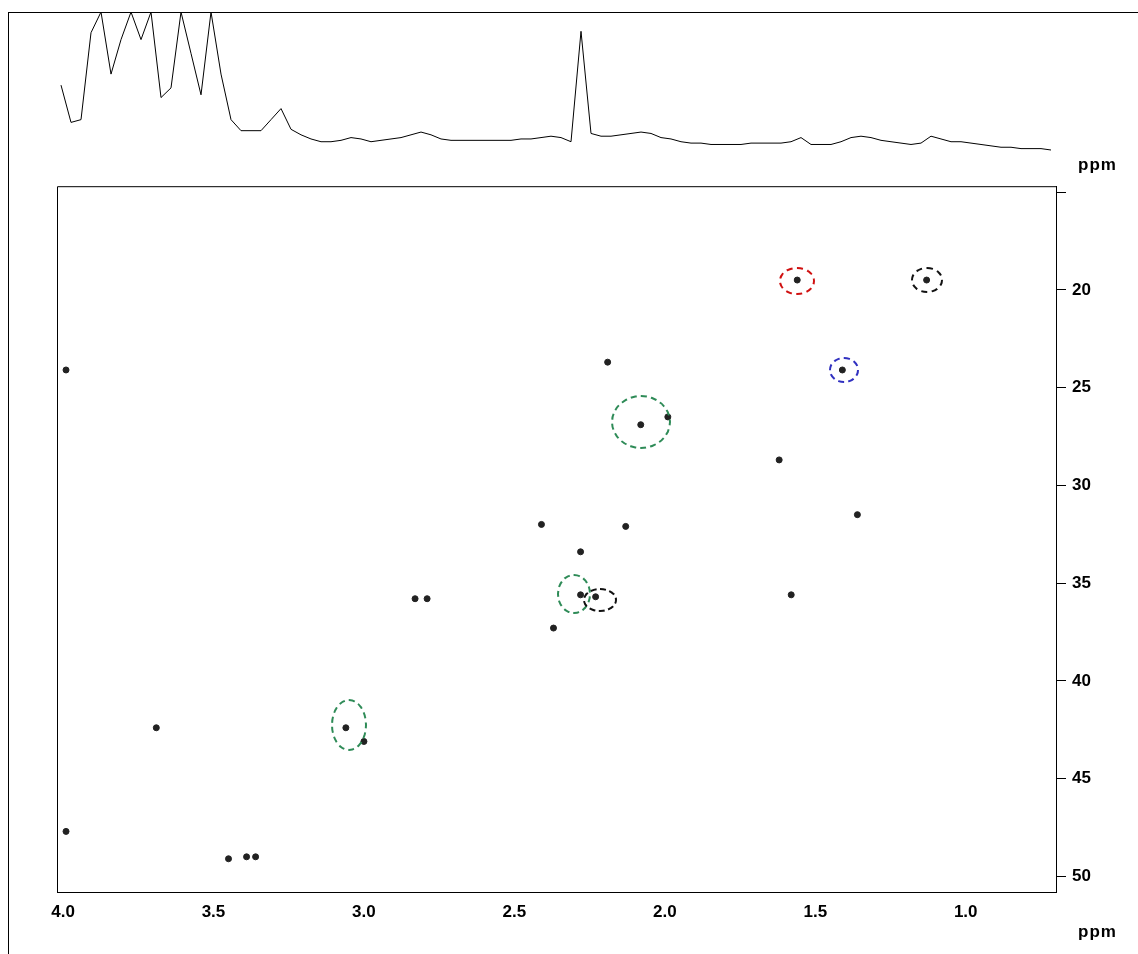 The height and width of the screenshot is (954, 1138). Describe the element at coordinates (1081, 778) in the screenshot. I see `y-tick-label: 45` at that location.